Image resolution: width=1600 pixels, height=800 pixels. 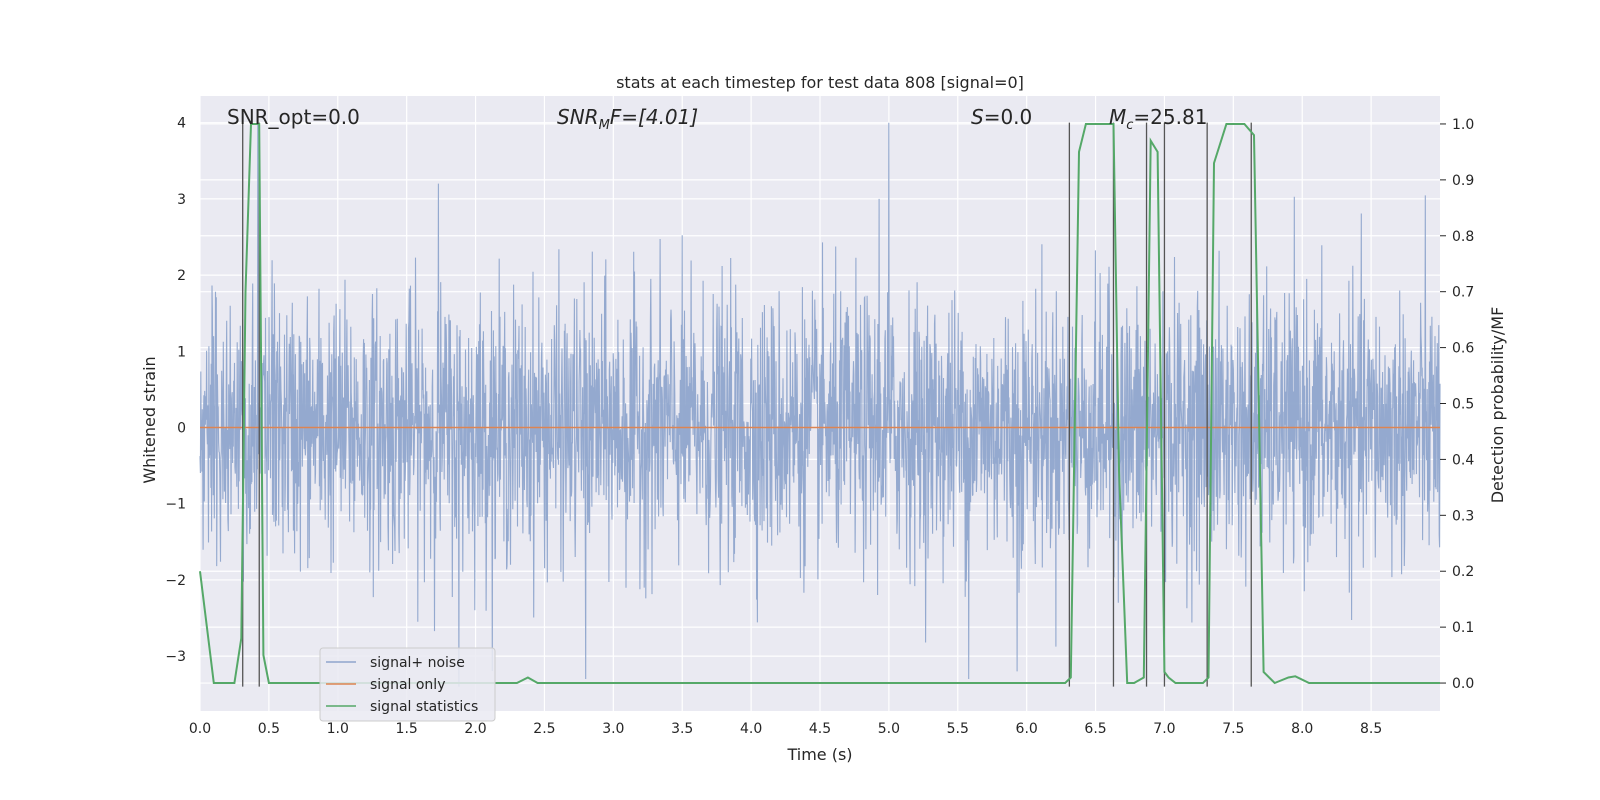 What do you see at coordinates (175, 505) in the screenshot?
I see `y-left-tick-label: −1` at bounding box center [175, 505].